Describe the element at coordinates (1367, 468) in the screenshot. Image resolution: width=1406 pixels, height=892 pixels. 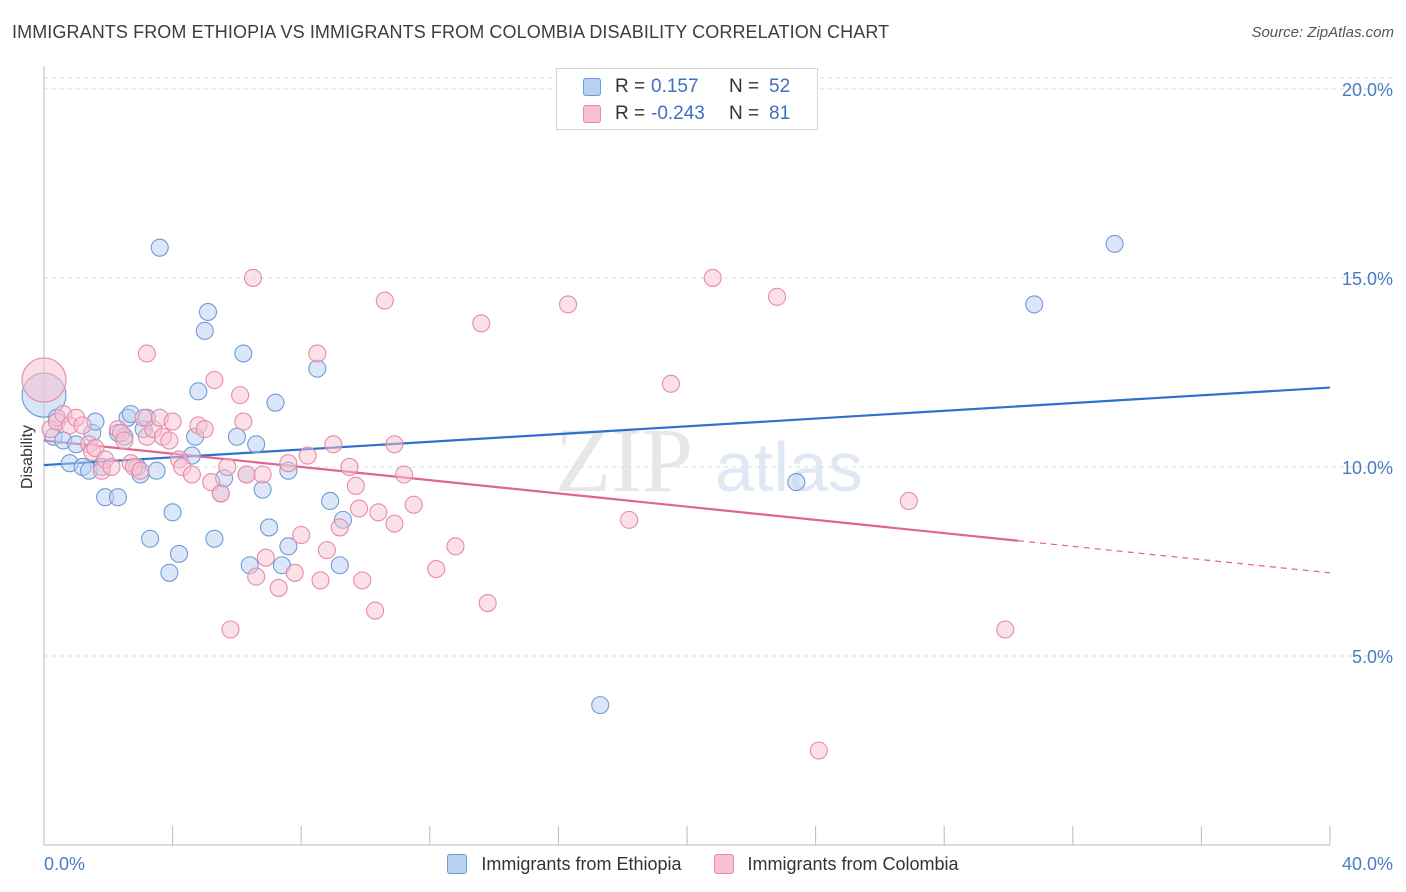
I see `y-tick-label: 10.0%` at that location.